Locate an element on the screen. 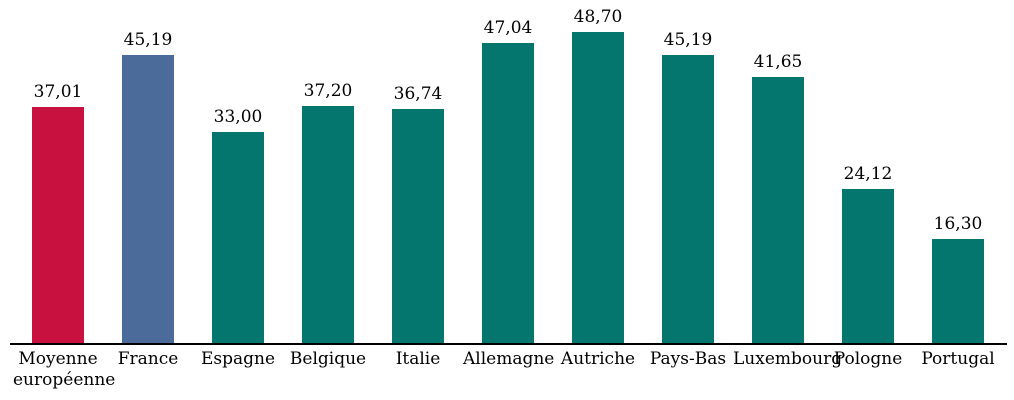  bar-column: 24,12 is located at coordinates (868, 171).